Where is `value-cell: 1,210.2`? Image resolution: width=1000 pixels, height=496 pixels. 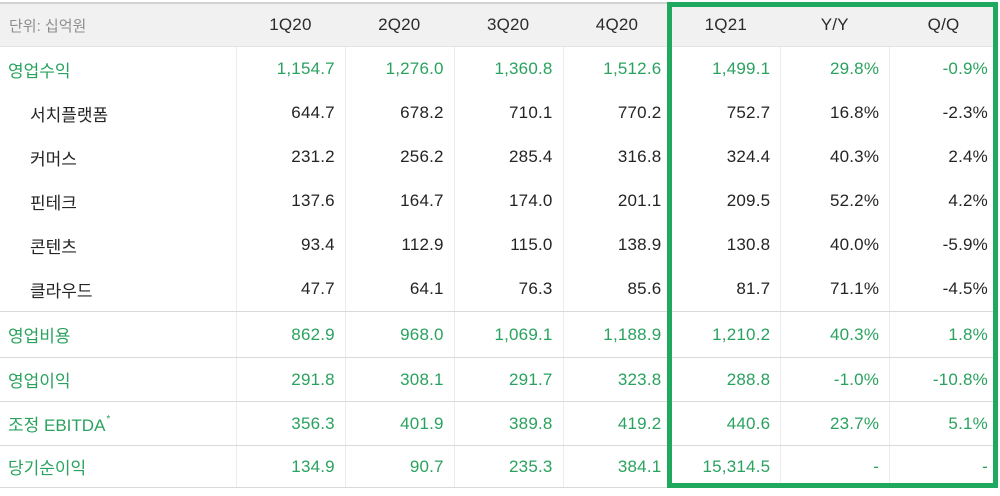
value-cell: 1,210.2 is located at coordinates (725, 334).